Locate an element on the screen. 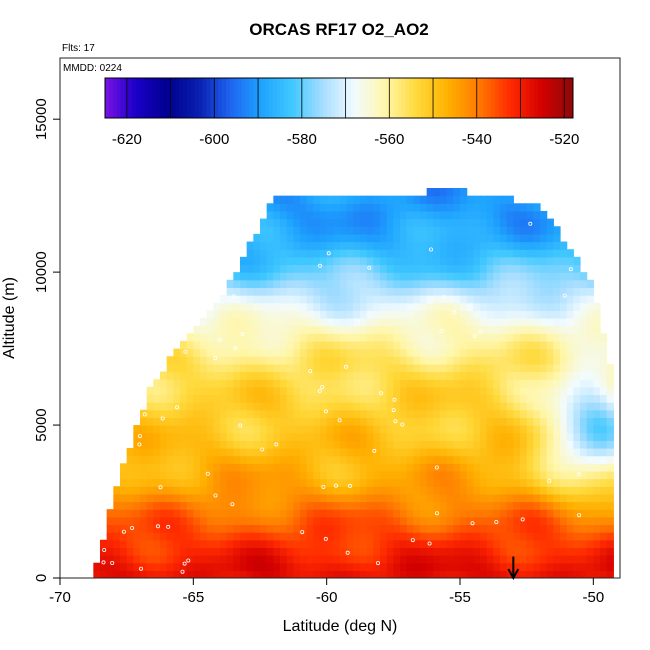  x-tick-label: -60 is located at coordinates (327, 597).